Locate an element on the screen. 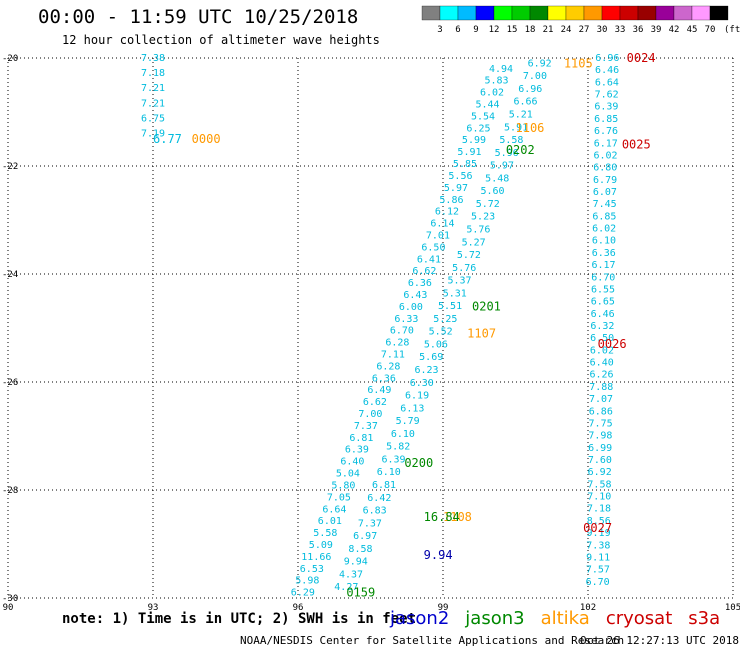 The image size is (740, 650). legend-jason3: jason3 is located at coordinates (495, 618).